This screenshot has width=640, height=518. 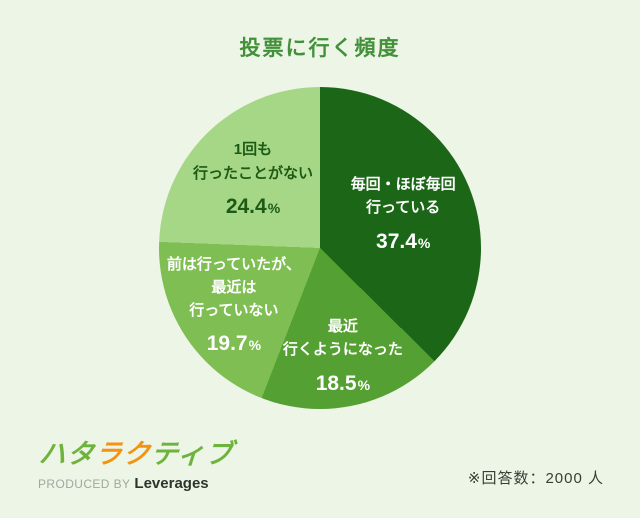 What do you see at coordinates (84, 484) in the screenshot?
I see `produced-by-label: PRODUCED BY` at bounding box center [84, 484].